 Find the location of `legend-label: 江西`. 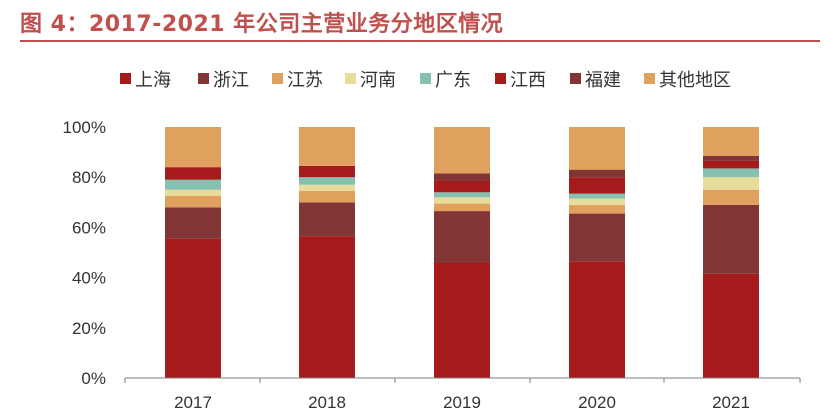

legend-label: 江西 is located at coordinates (528, 80).